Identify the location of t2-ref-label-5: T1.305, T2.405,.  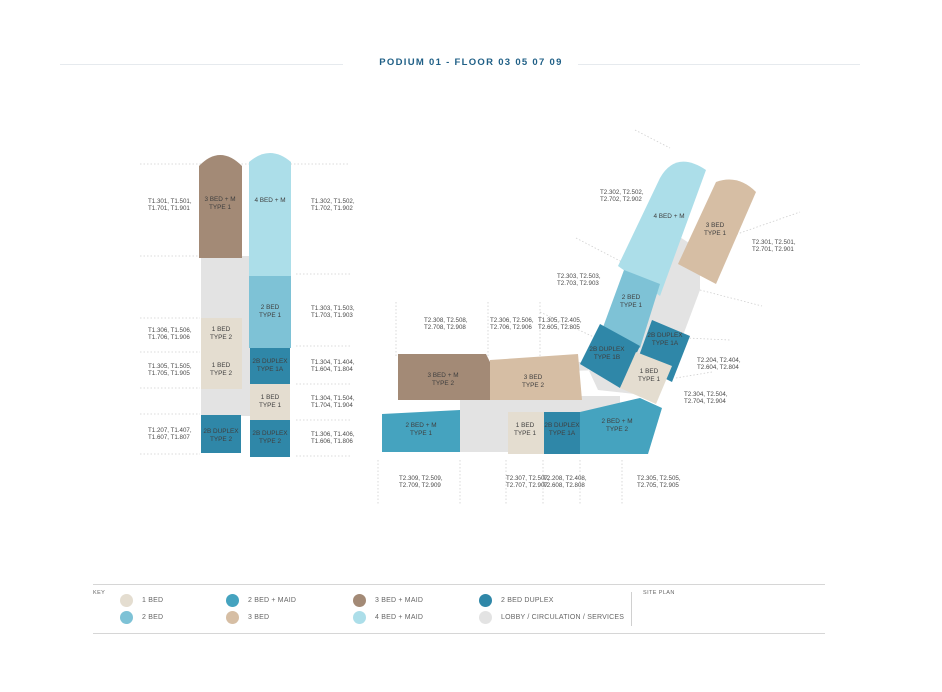
(560, 320).